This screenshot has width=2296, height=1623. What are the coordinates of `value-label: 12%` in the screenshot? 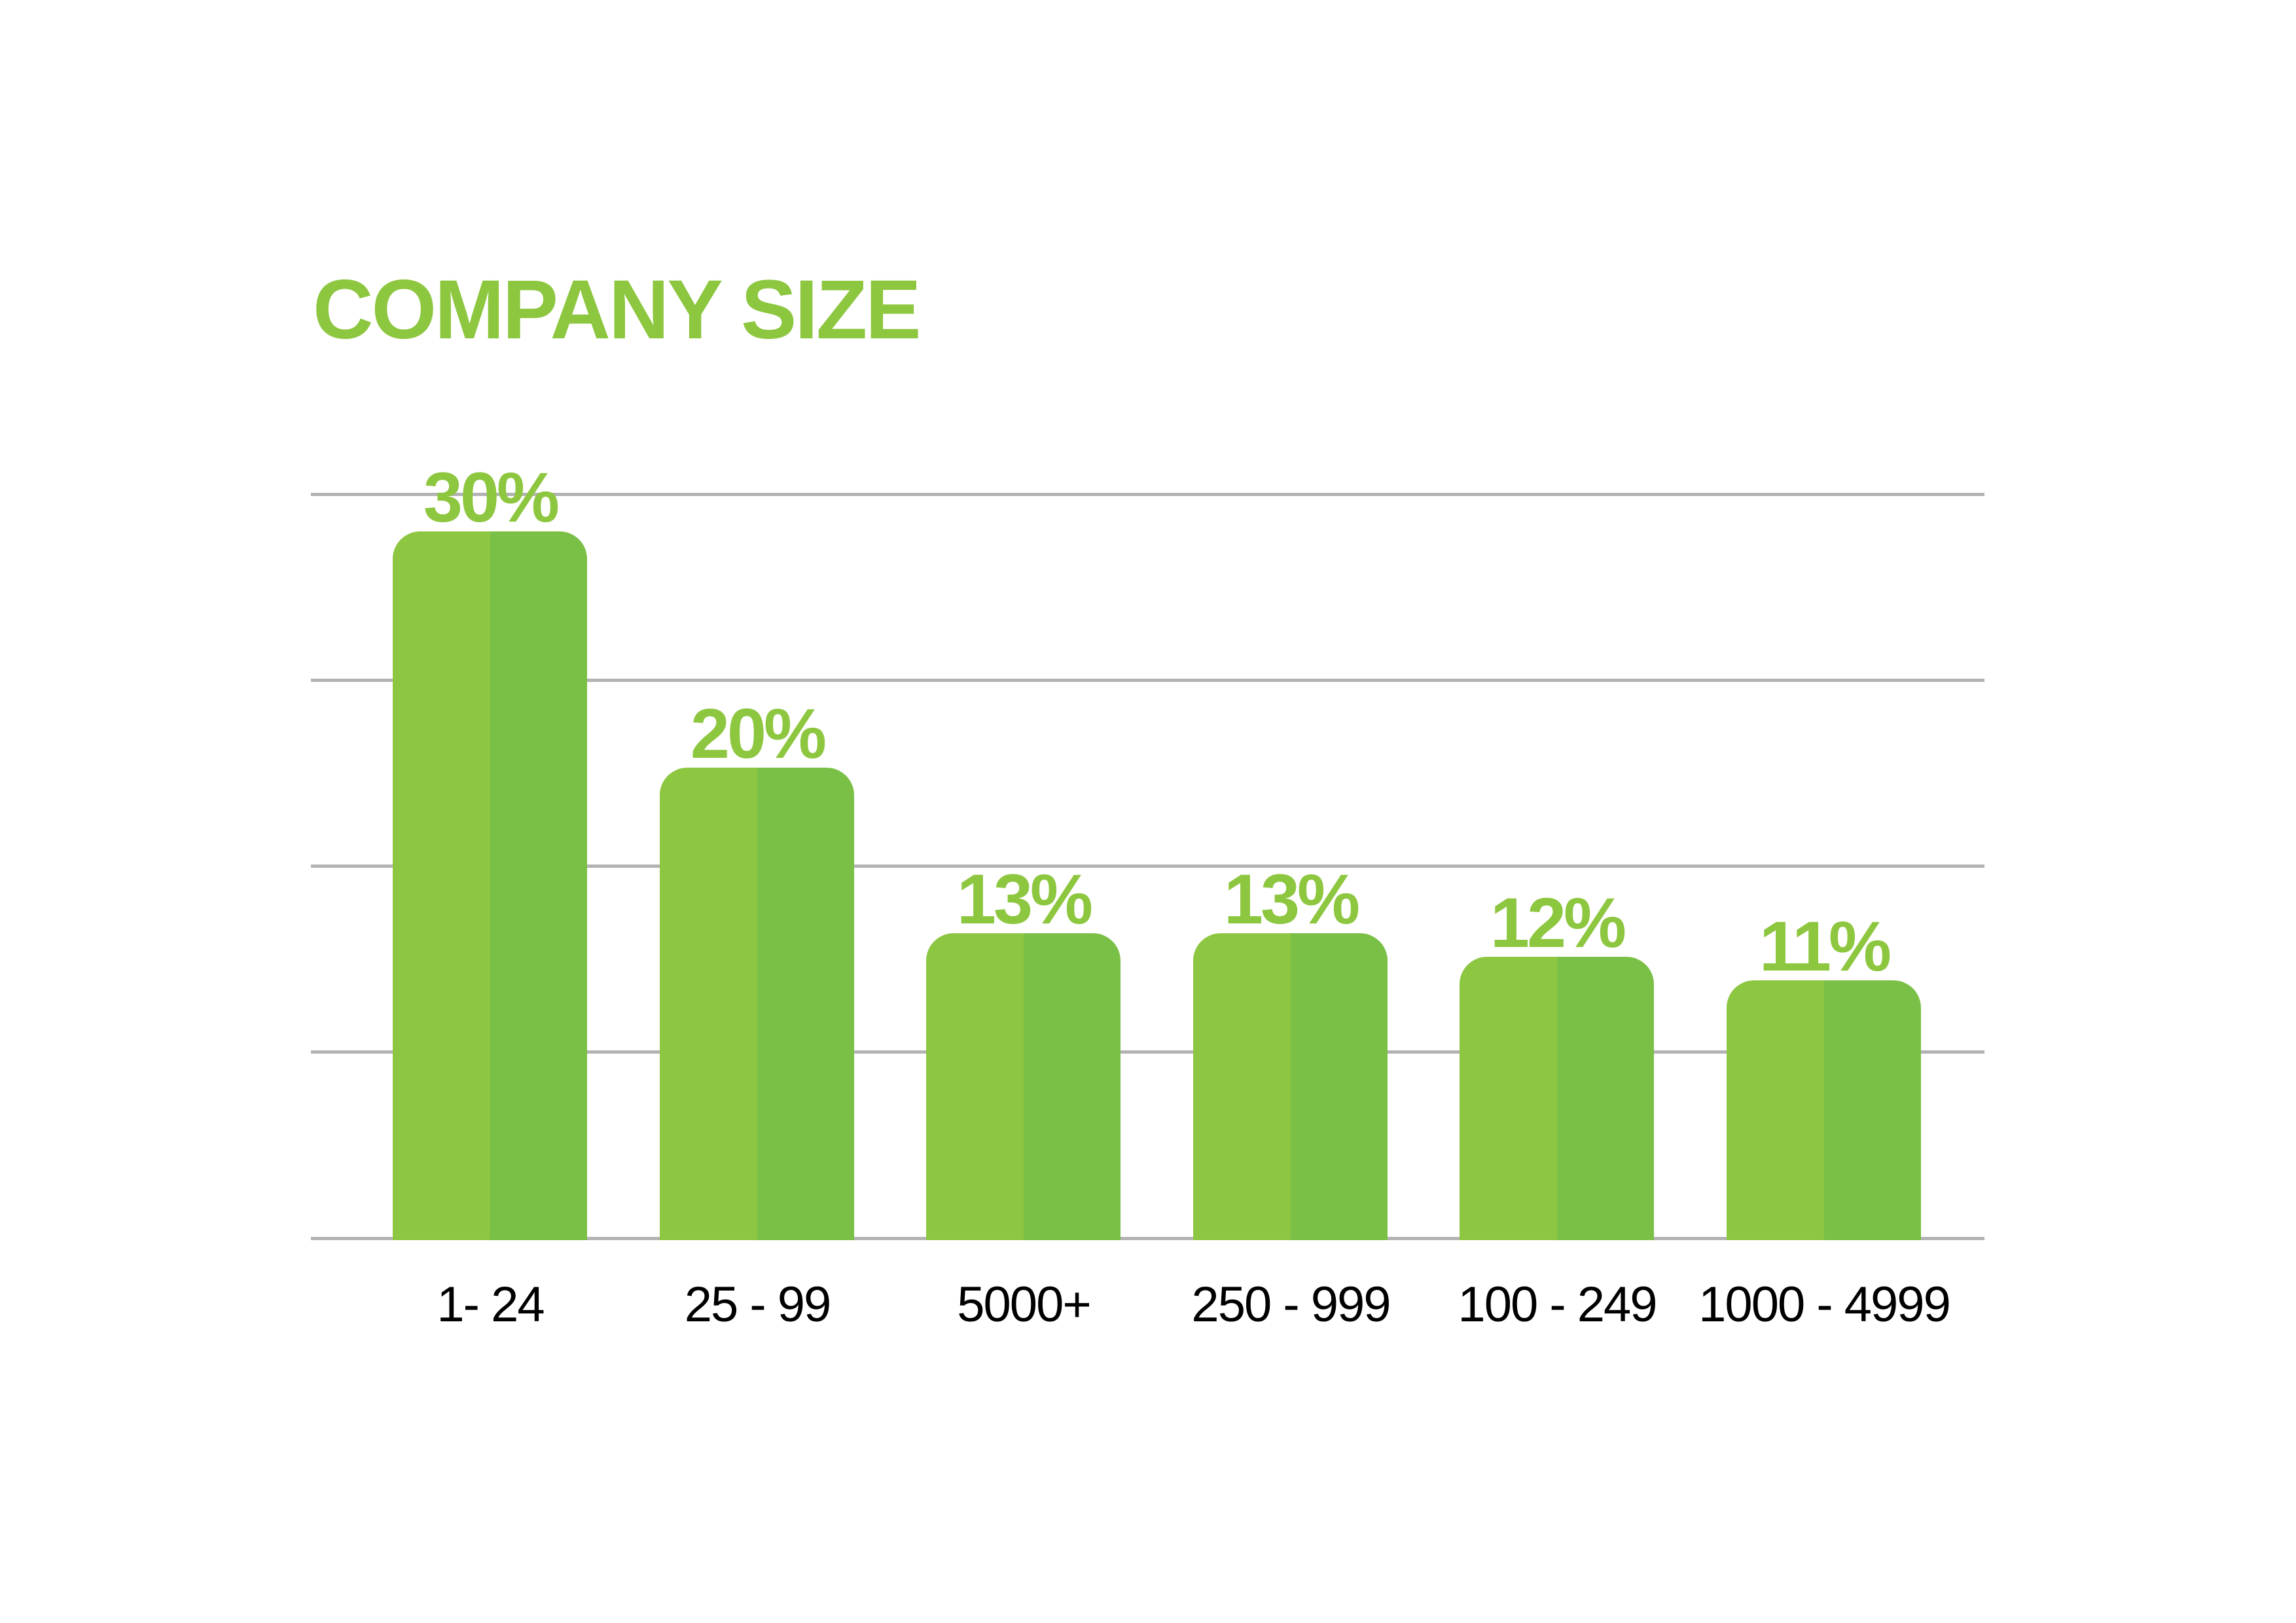 It's located at (1558, 922).